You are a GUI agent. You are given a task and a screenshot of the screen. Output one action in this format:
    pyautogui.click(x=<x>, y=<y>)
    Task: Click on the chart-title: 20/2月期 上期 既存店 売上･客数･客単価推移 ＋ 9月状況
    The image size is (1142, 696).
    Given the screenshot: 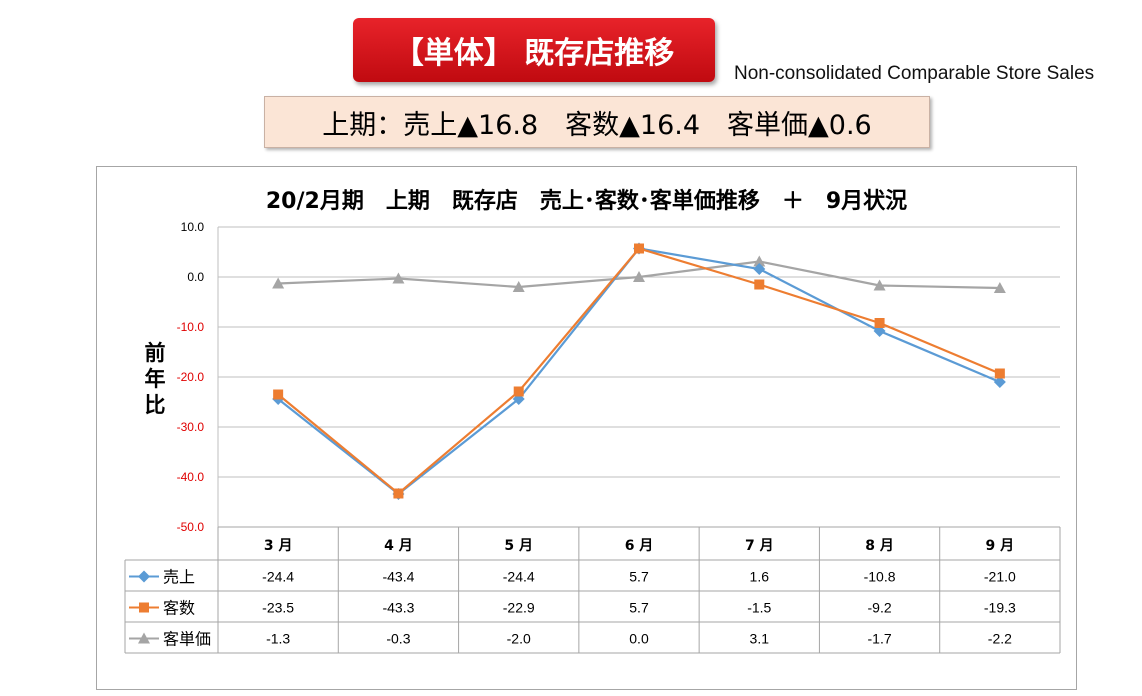 What is the action you would take?
    pyautogui.click(x=586, y=201)
    